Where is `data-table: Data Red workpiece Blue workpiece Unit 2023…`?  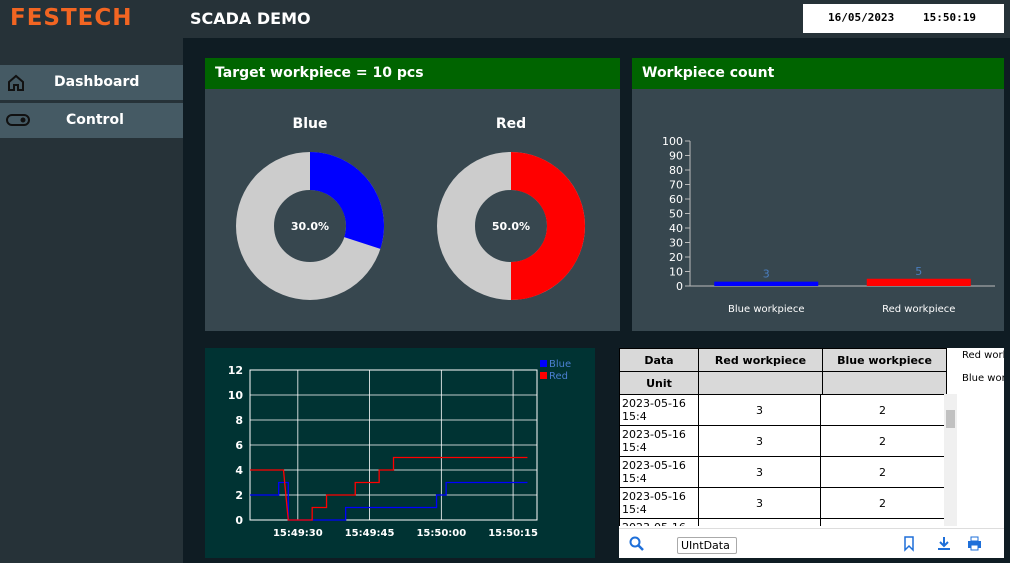 data-table: Data Red workpiece Blue workpiece Unit 2023… is located at coordinates (811, 453).